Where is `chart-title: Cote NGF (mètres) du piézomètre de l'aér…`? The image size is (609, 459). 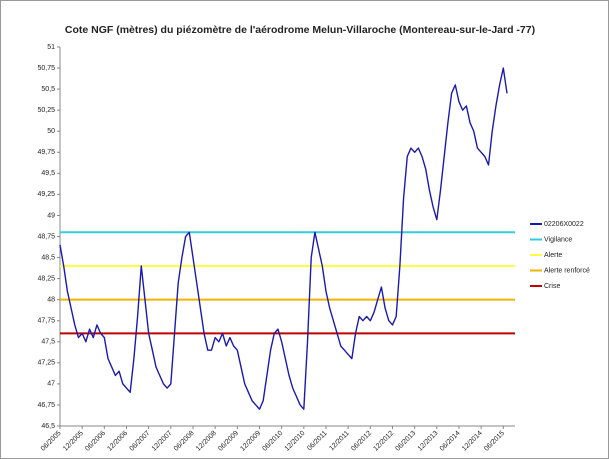
chart-title: Cote NGF (mètres) du piézomètre de l'aér… is located at coordinates (300, 30).